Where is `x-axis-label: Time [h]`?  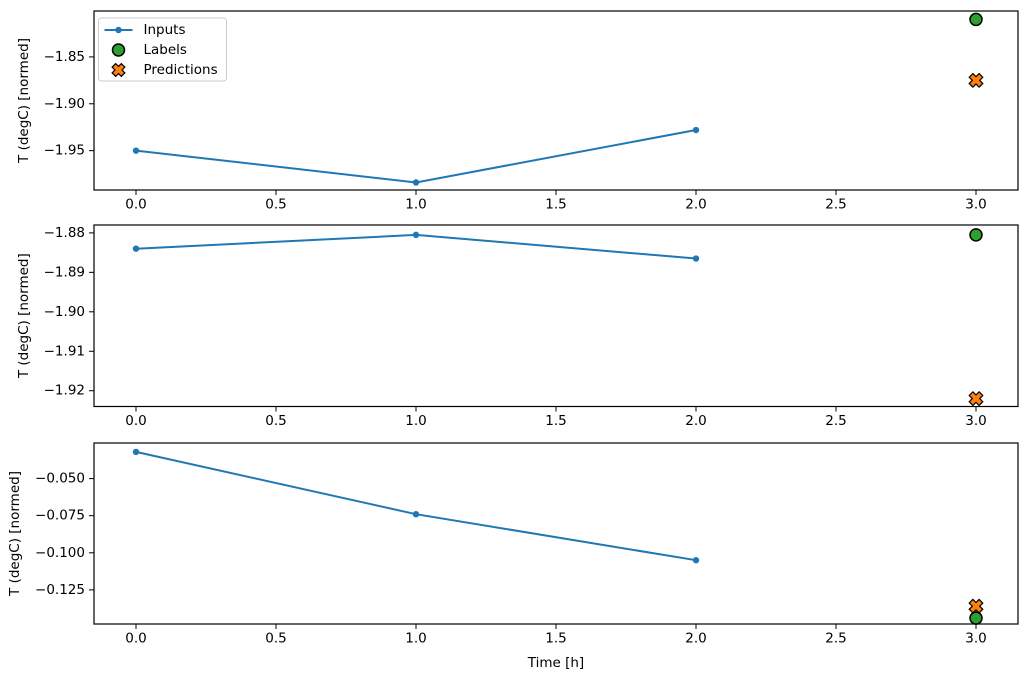
x-axis-label: Time [h] is located at coordinates (555, 663).